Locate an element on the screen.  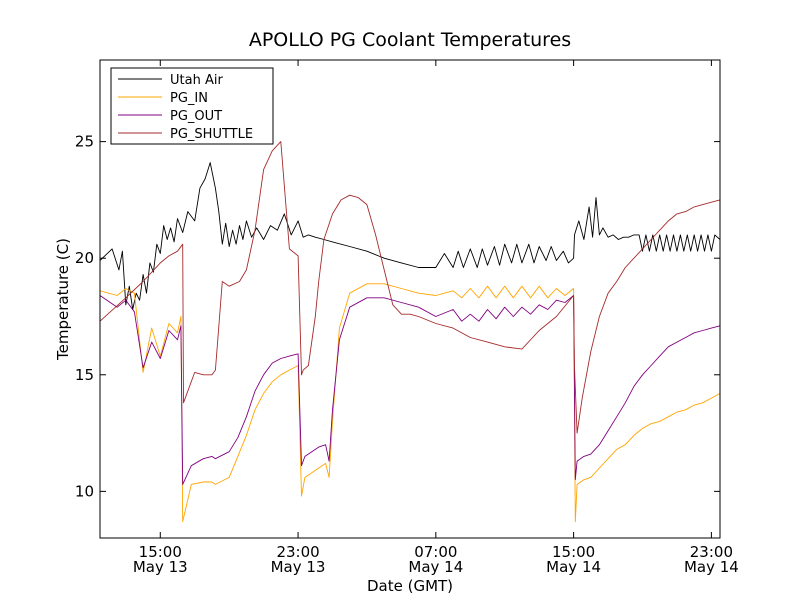
legend-box is located at coordinates (192, 106).